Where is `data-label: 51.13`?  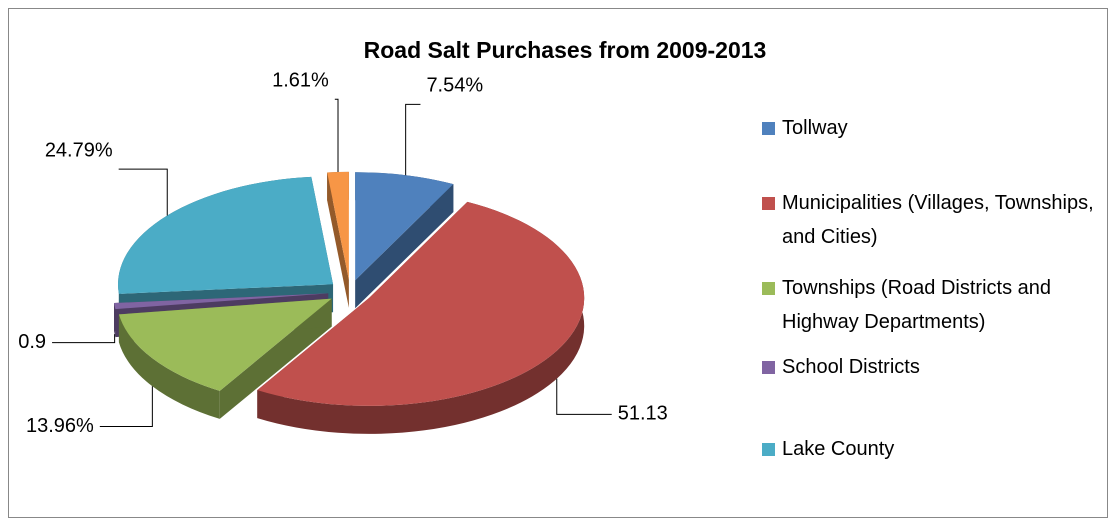
data-label: 51.13 is located at coordinates (643, 414).